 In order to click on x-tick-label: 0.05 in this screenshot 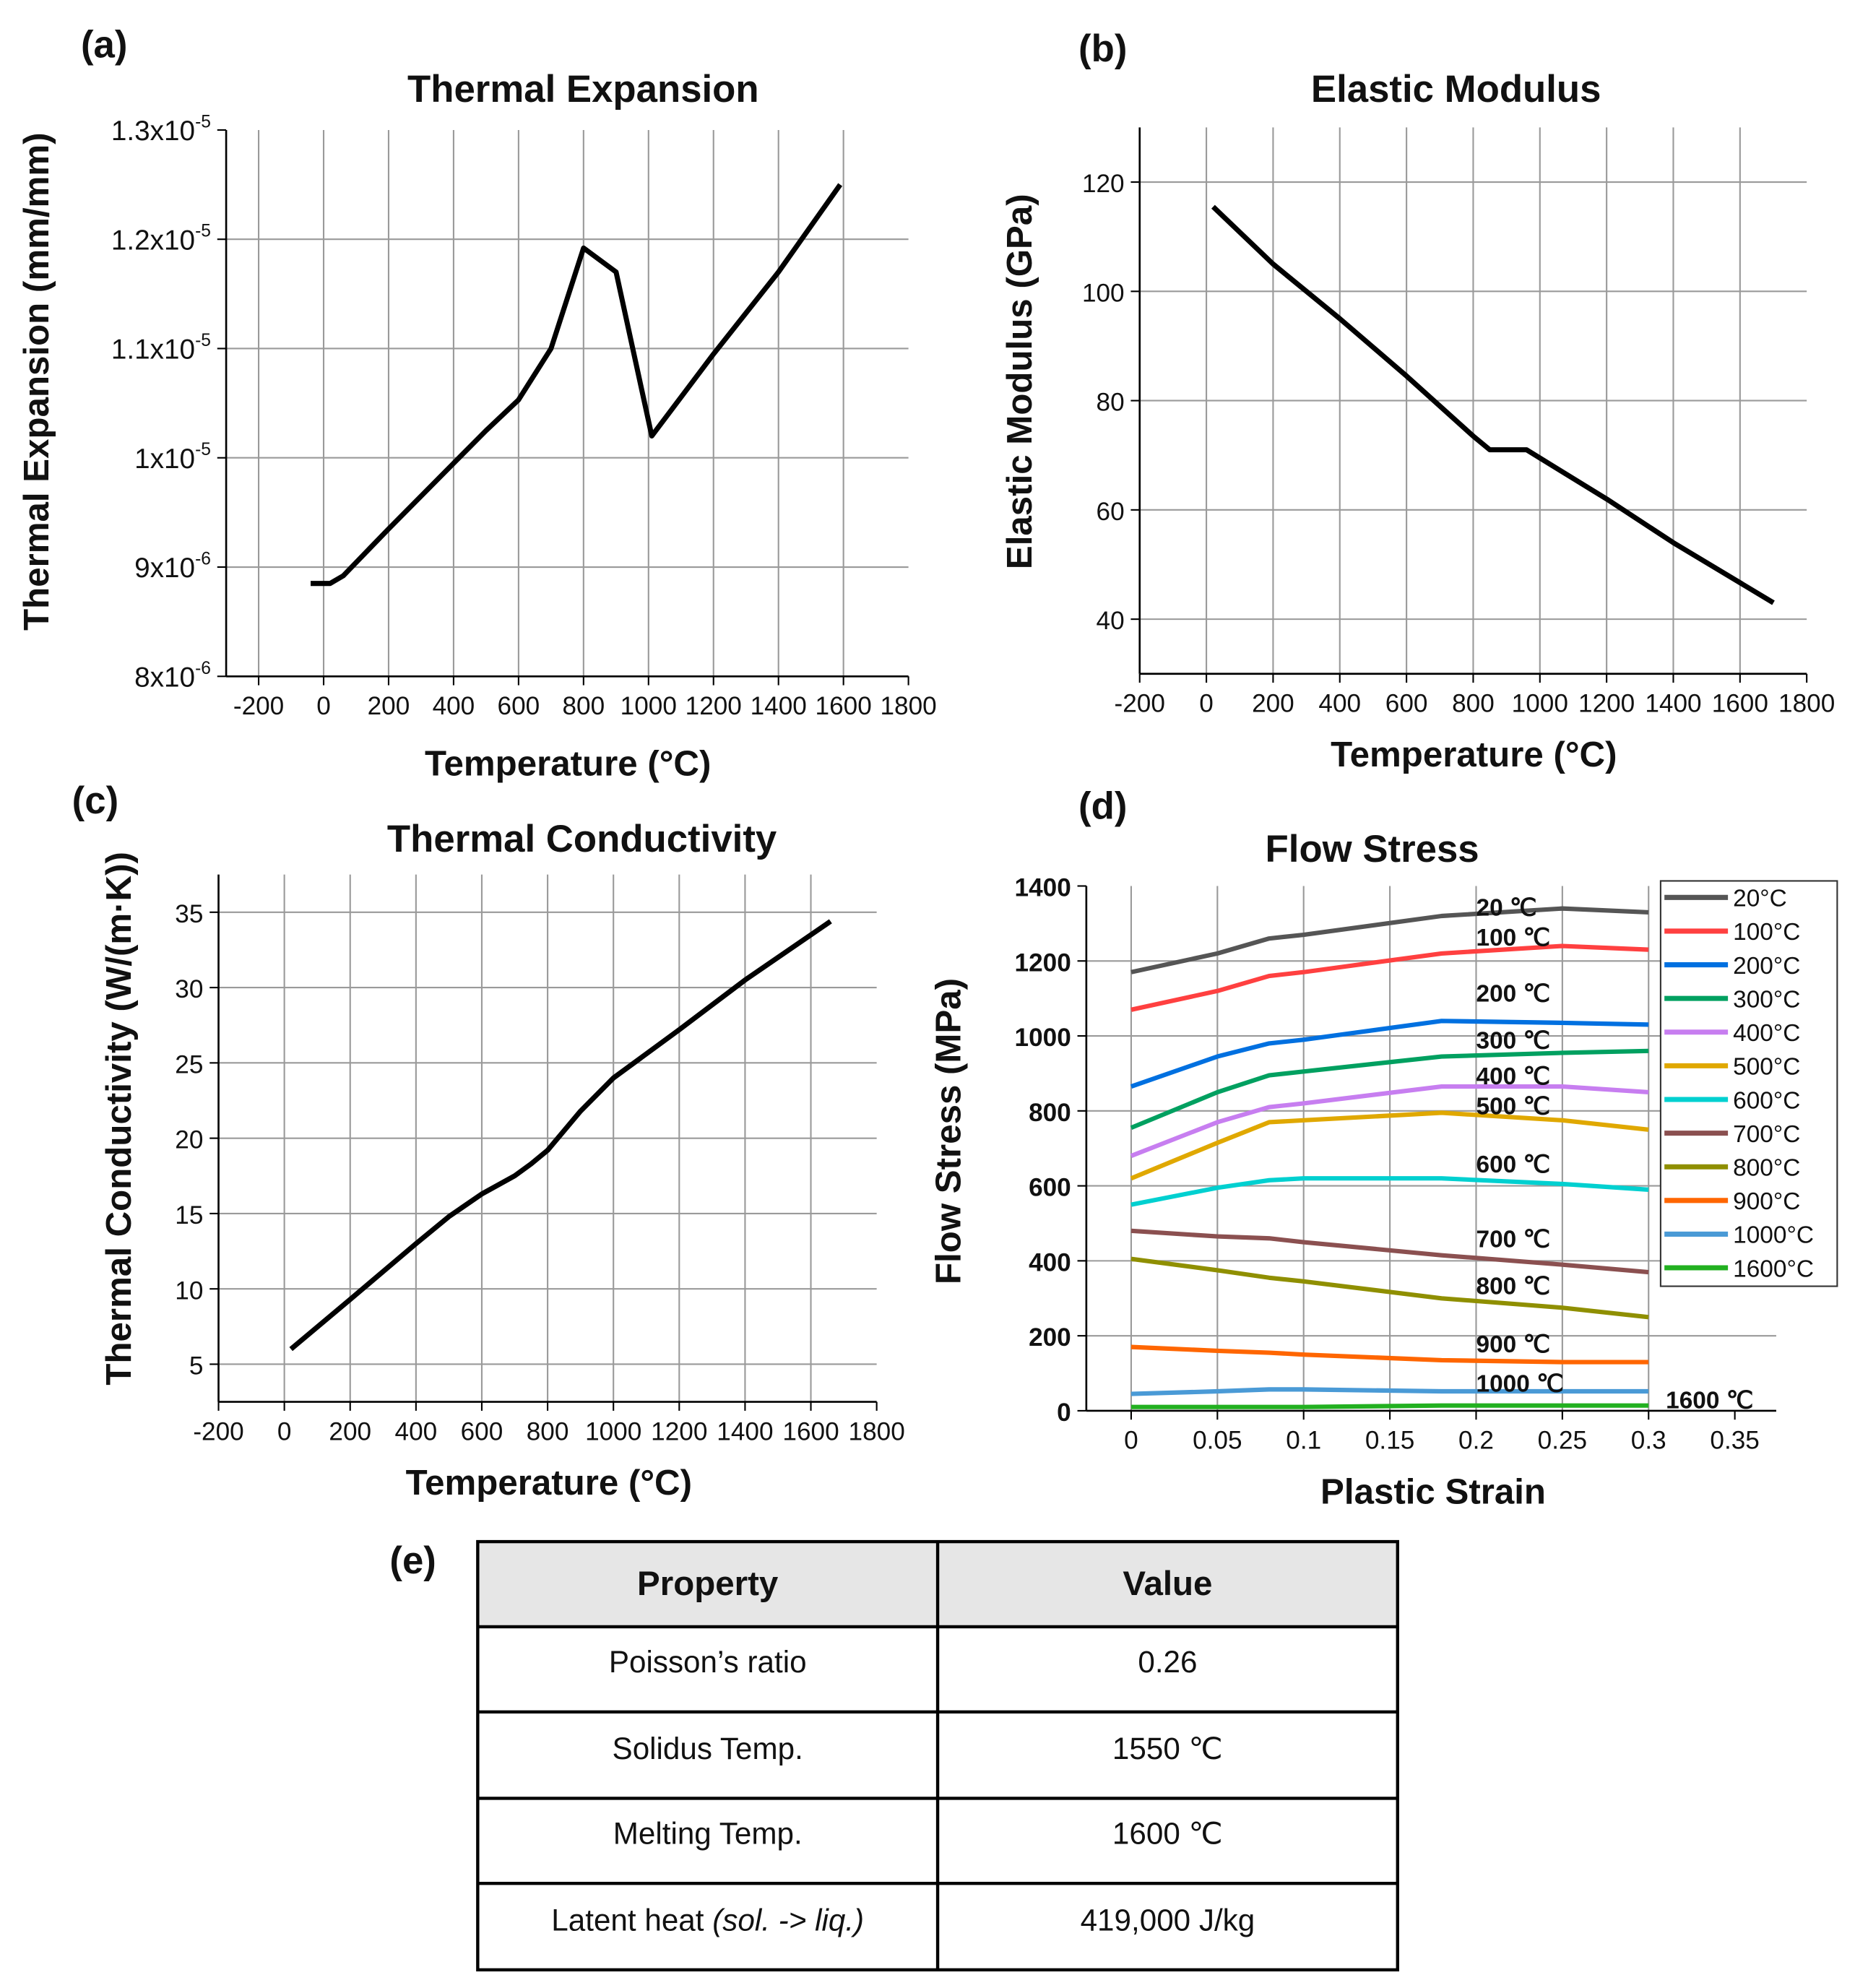, I will do `click(1217, 1441)`.